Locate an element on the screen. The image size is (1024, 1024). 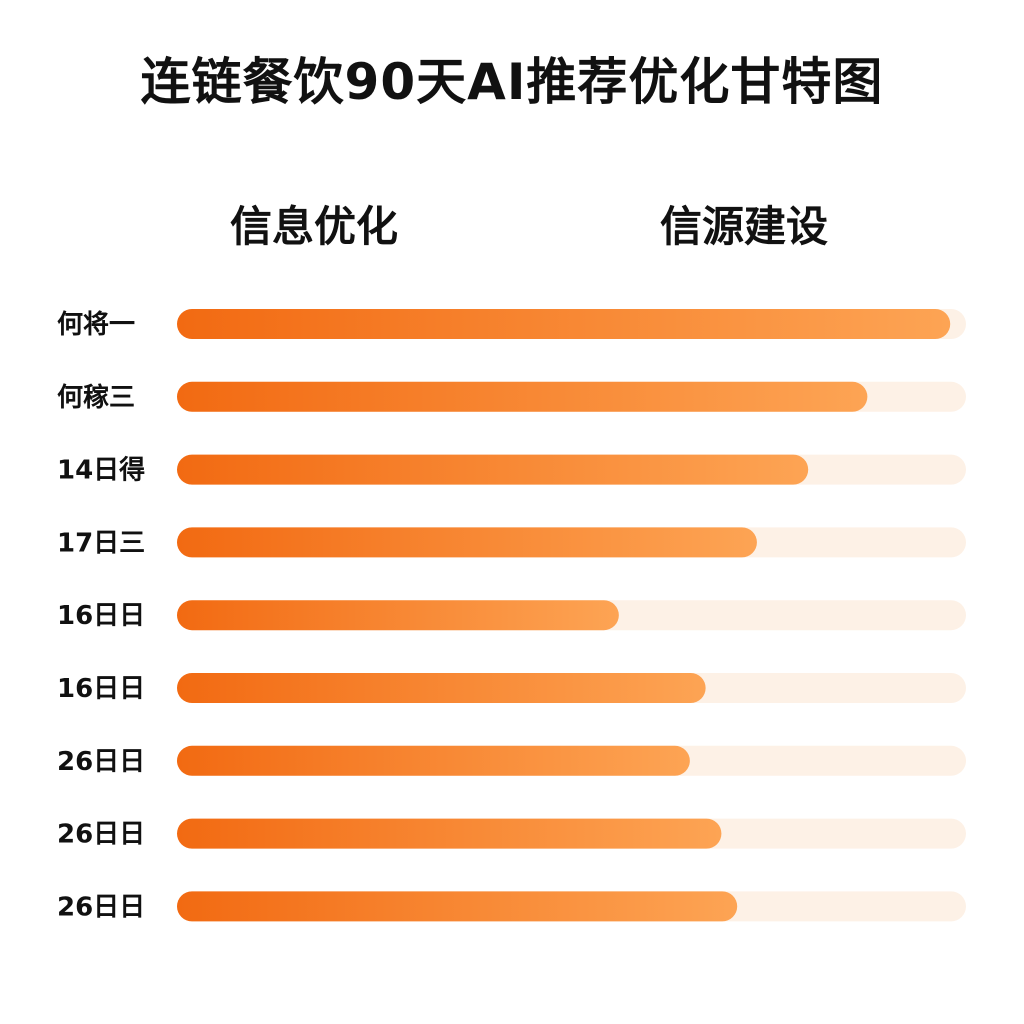
row-label: 何将一 is located at coordinates (96, 325).